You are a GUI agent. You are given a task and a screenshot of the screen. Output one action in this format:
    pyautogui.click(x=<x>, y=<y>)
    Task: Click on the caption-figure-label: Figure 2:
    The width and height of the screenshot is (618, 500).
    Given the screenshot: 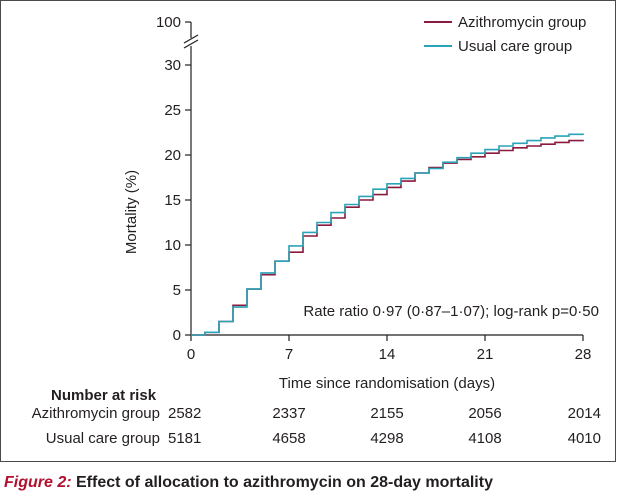 What is the action you would take?
    pyautogui.click(x=38, y=482)
    